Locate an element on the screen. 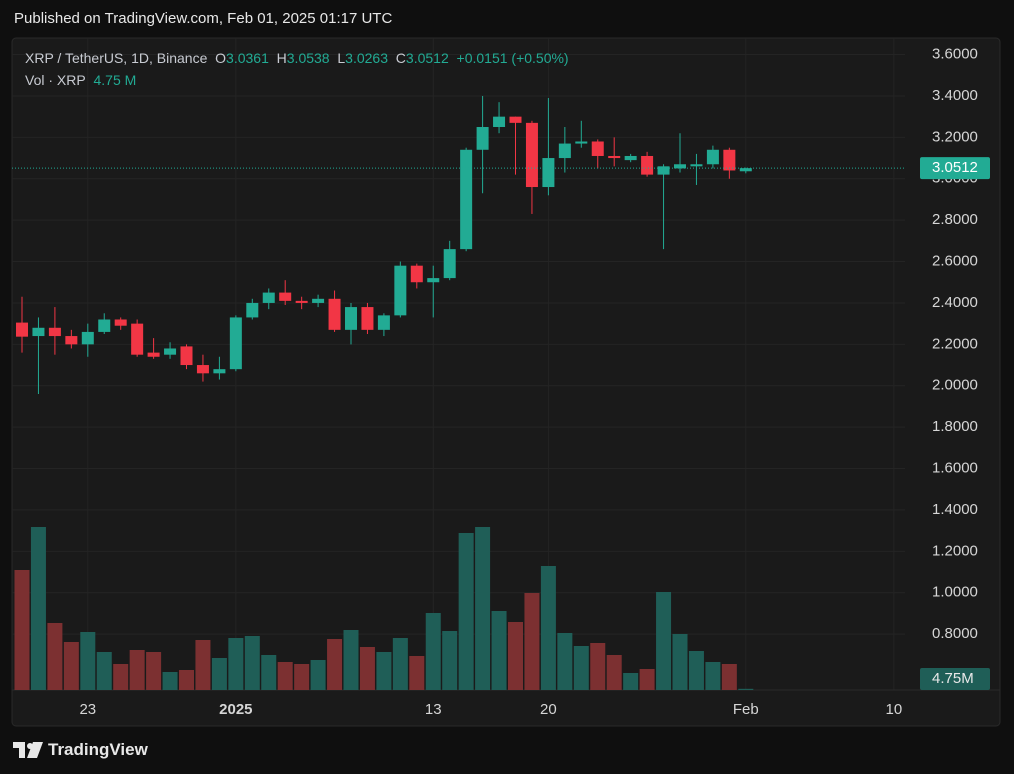 The height and width of the screenshot is (774, 1014). y-tick-label: 1.2000 is located at coordinates (955, 550).